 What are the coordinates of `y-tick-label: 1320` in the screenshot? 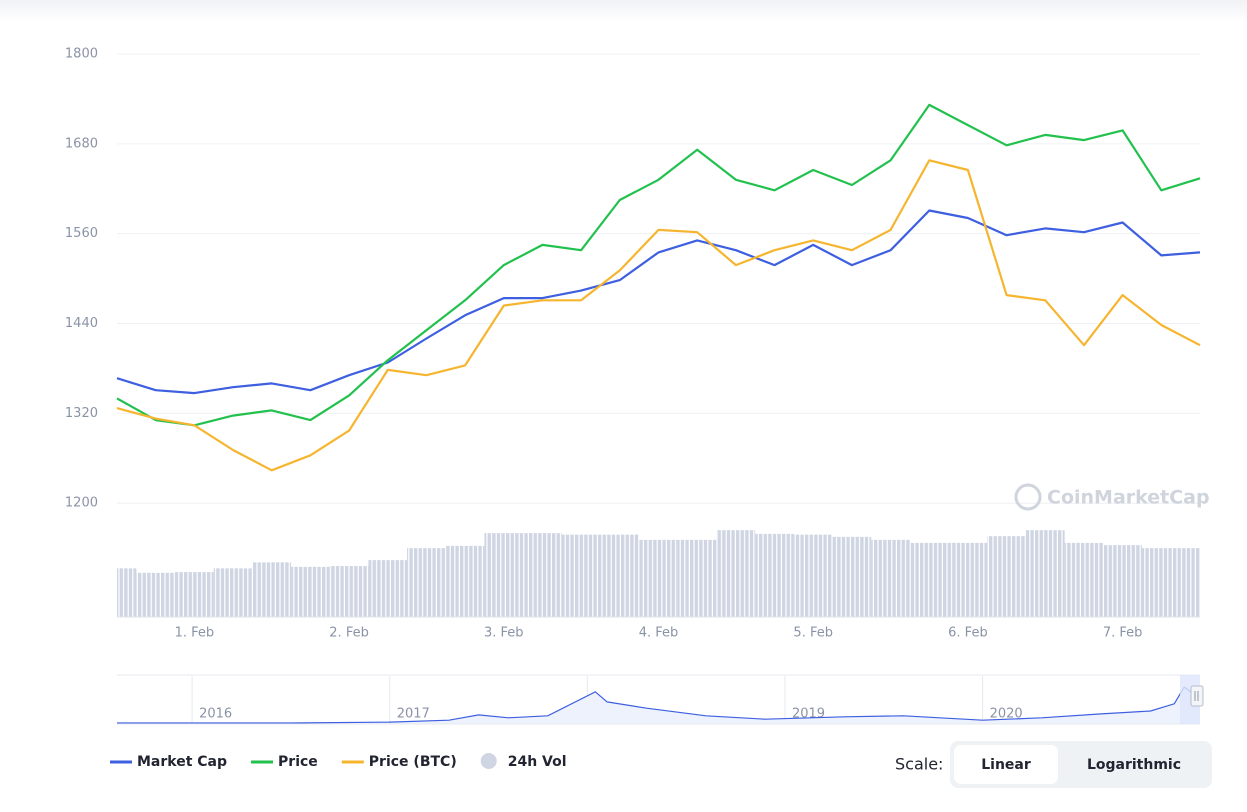 It's located at (81, 413).